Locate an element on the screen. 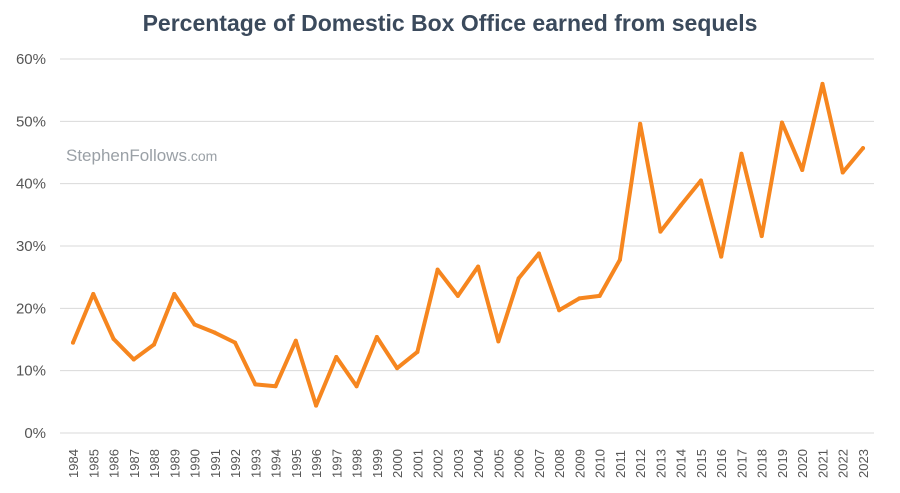  x-tick-label: 1996 is located at coordinates (316, 463).